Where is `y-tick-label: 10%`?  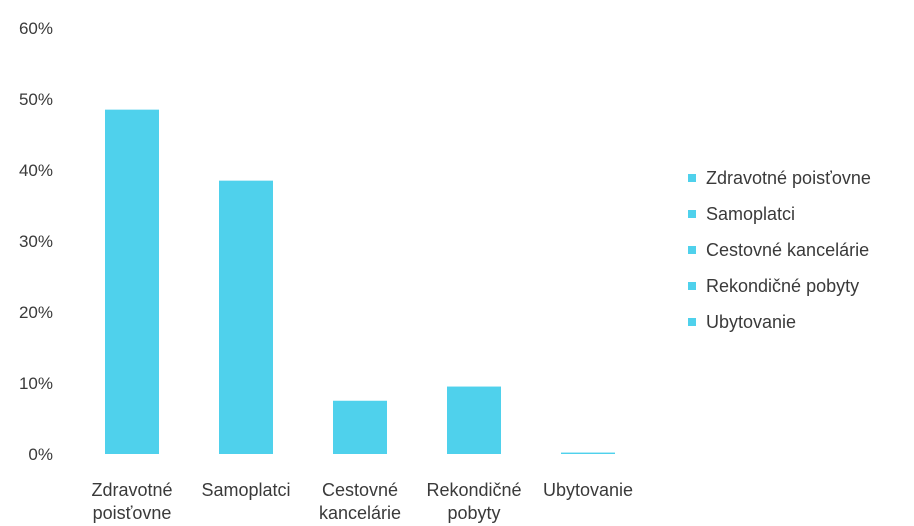
y-tick-label: 10% is located at coordinates (36, 383).